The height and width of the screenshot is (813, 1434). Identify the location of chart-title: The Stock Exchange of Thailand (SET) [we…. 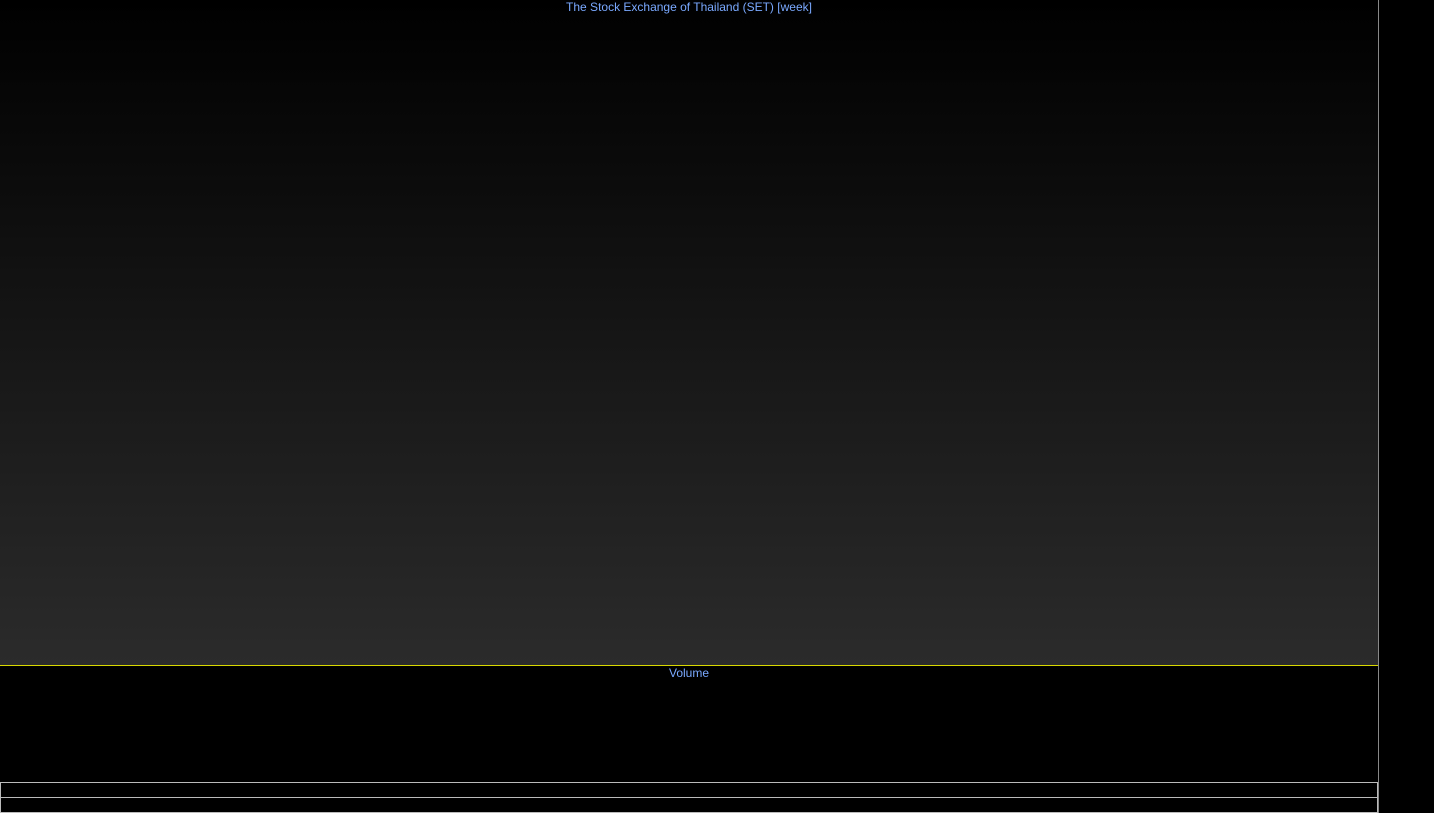
(689, 7).